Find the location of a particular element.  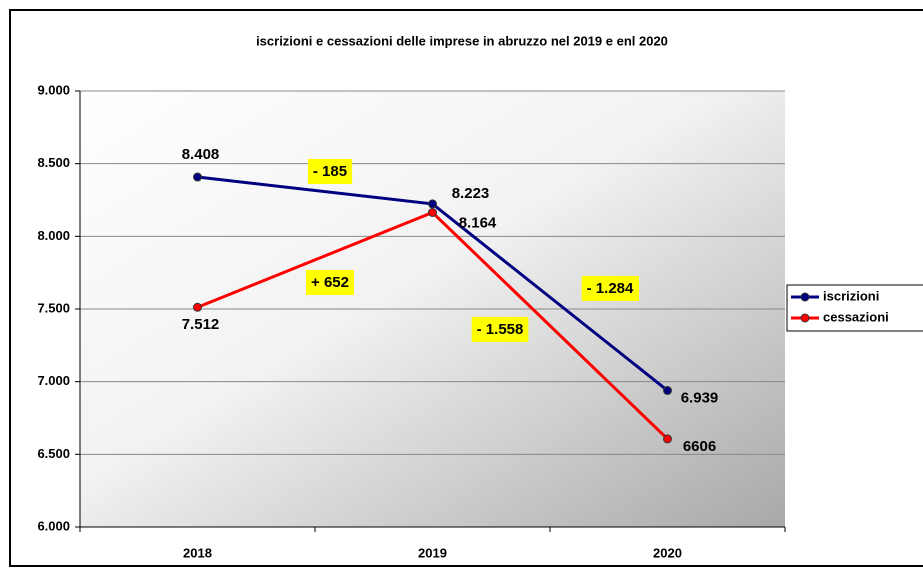

y-tick-label: 7.500 is located at coordinates (53, 307).